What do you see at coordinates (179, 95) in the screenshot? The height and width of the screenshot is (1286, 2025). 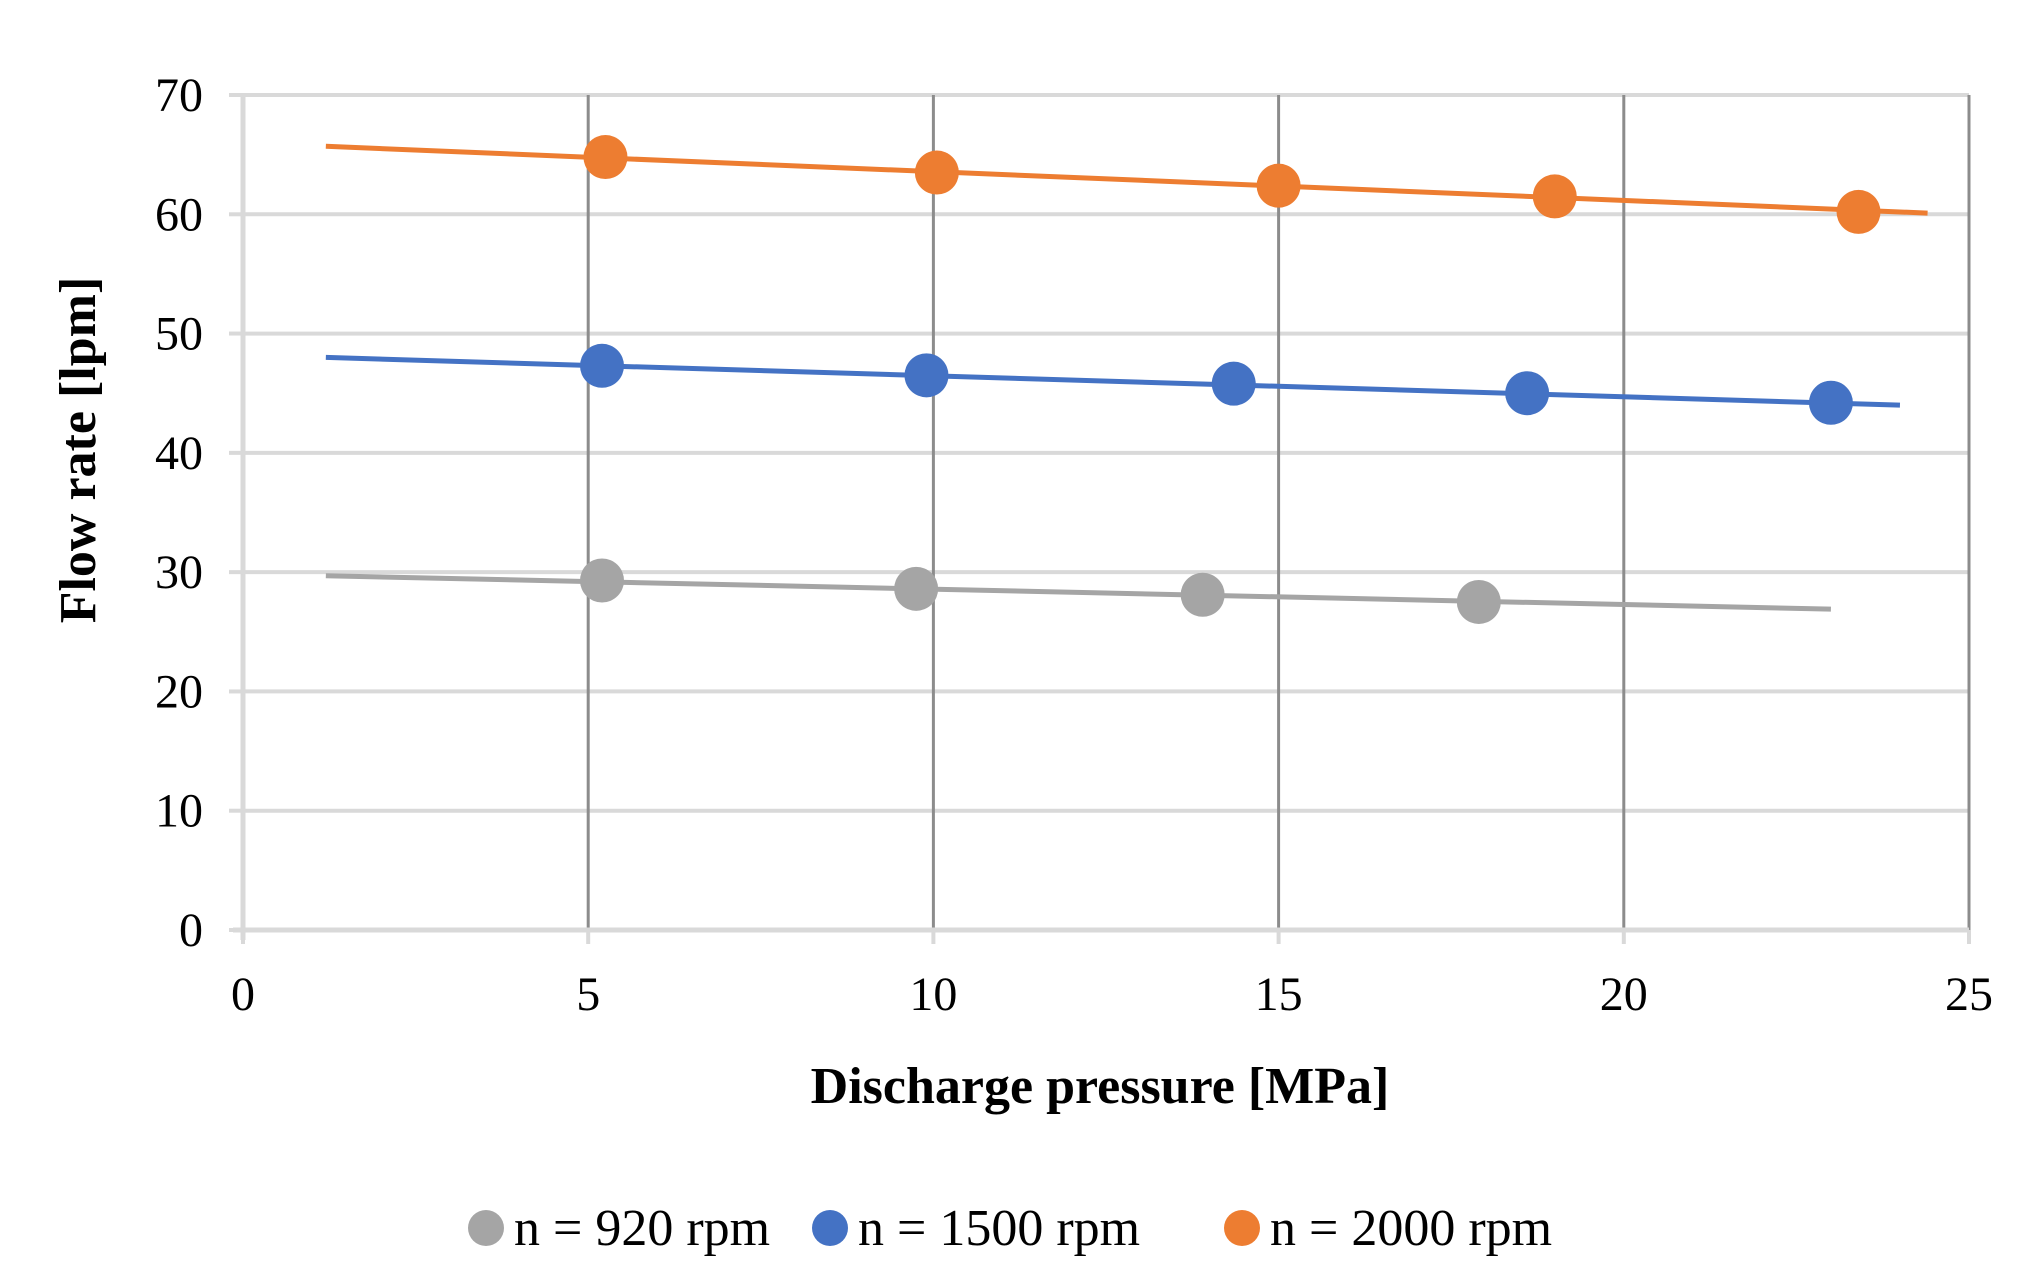 I see `y-tick-label: 70` at bounding box center [179, 95].